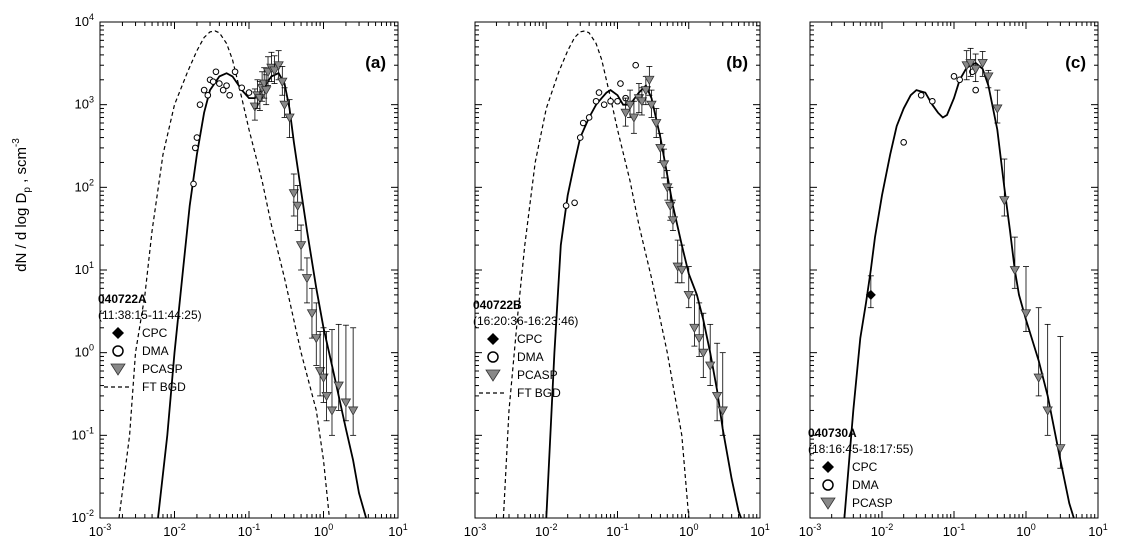  Describe the element at coordinates (525, 321) in the screenshot. I see `time-range: (16:20:36-16:23:46)` at that location.